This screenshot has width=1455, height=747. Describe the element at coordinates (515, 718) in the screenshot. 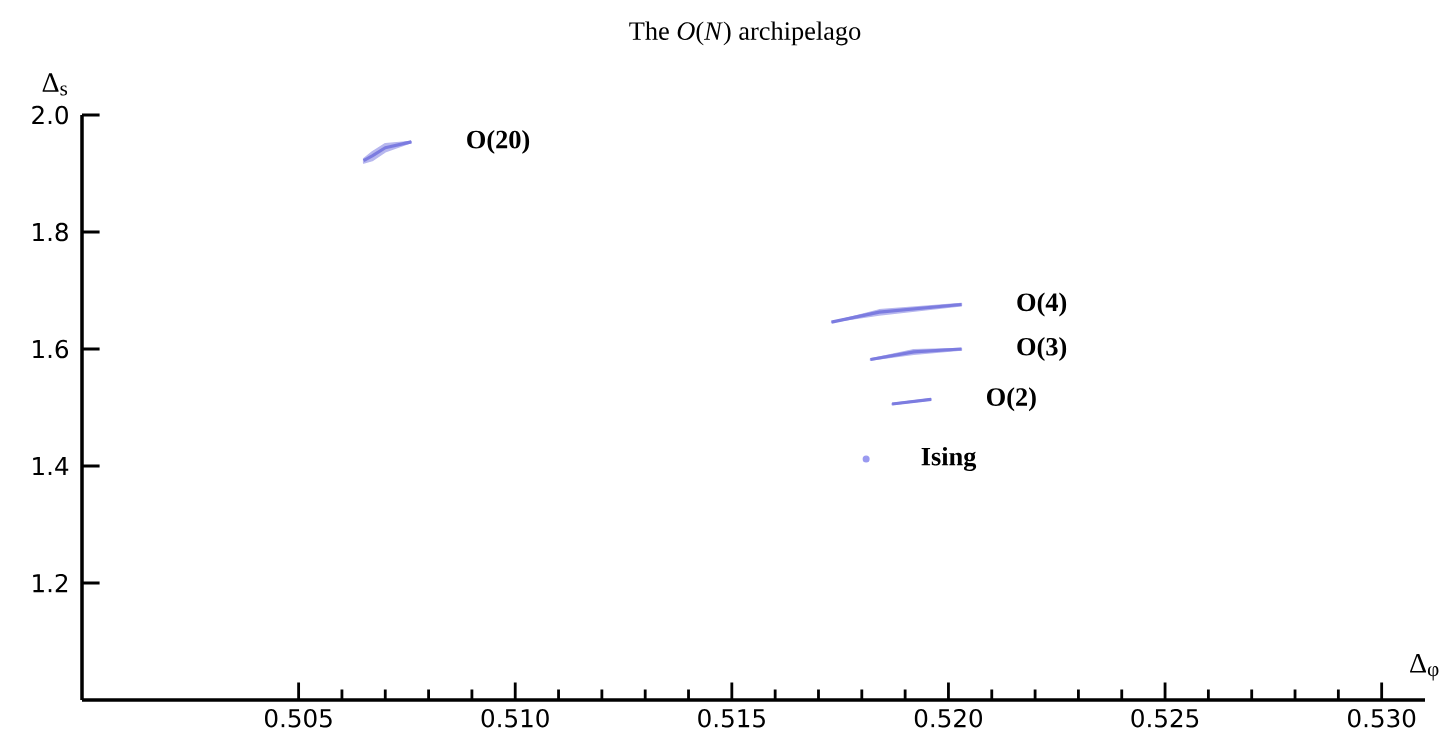

I see `x-tick-label: 0.510` at that location.